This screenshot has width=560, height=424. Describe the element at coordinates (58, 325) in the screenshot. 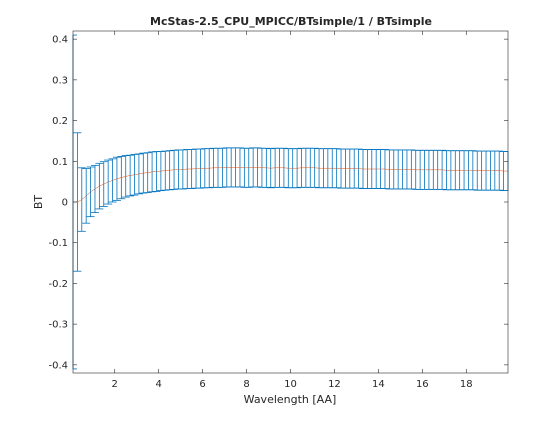

I see `y-tick-label: -0.3` at that location.